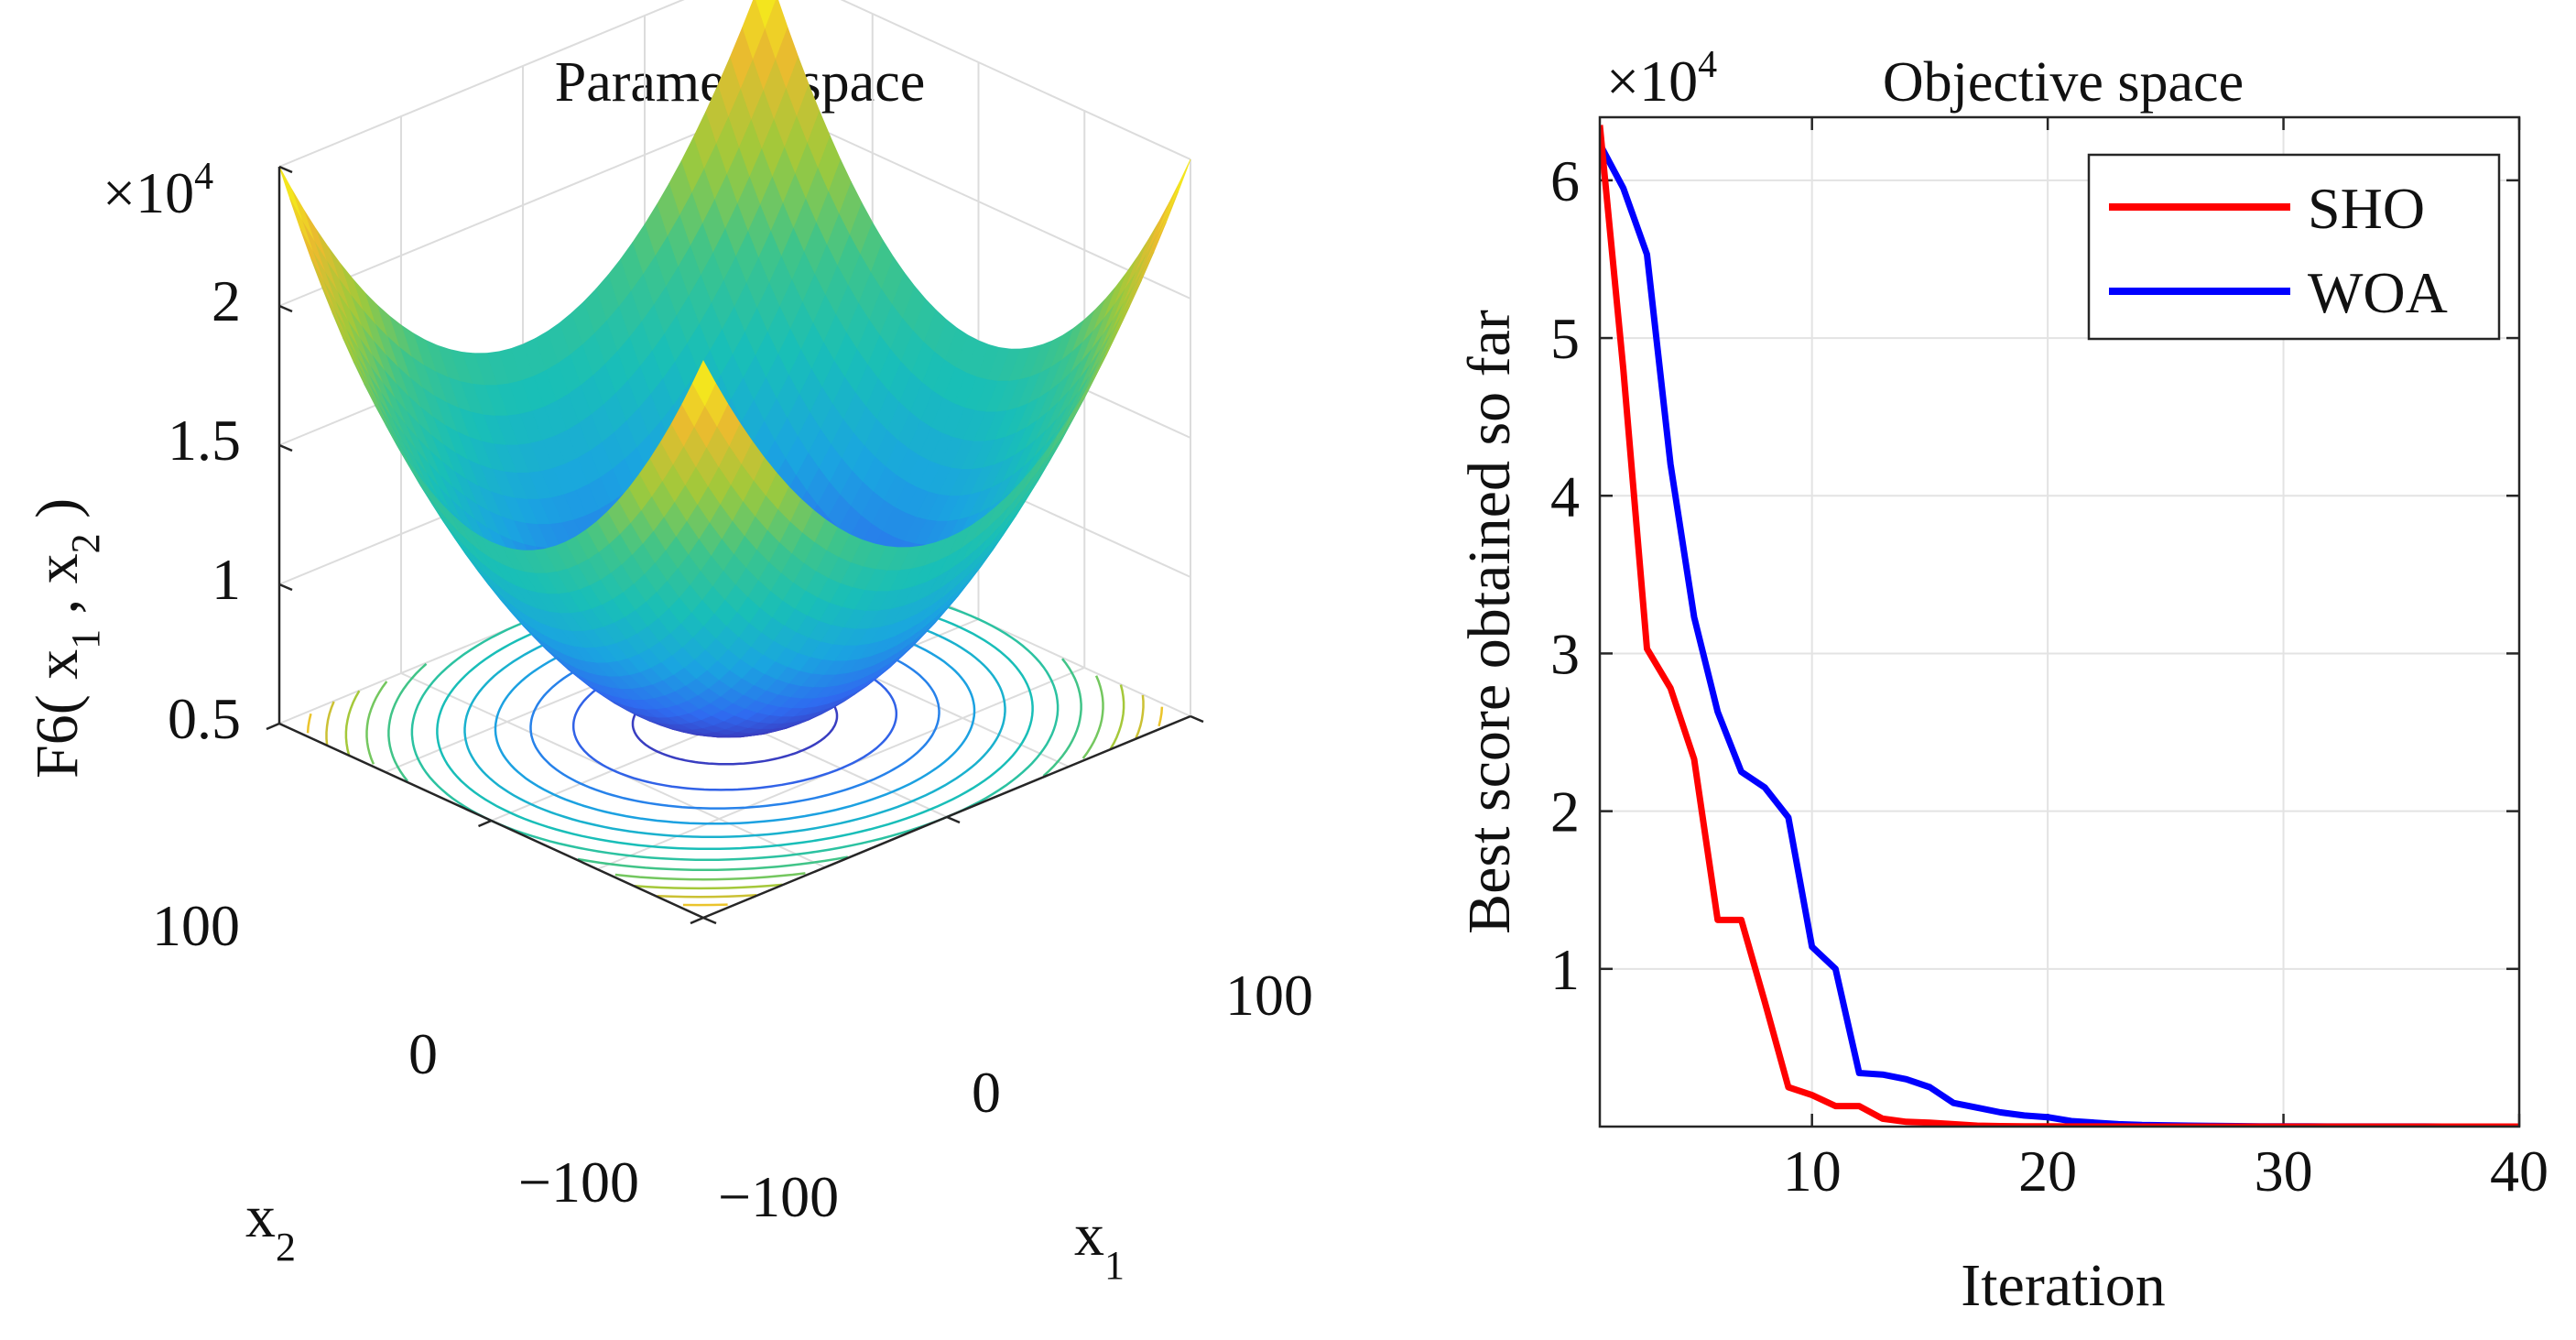 The image size is (2576, 1340). I want to click on legend-label-woa: WOA, so click(2378, 292).